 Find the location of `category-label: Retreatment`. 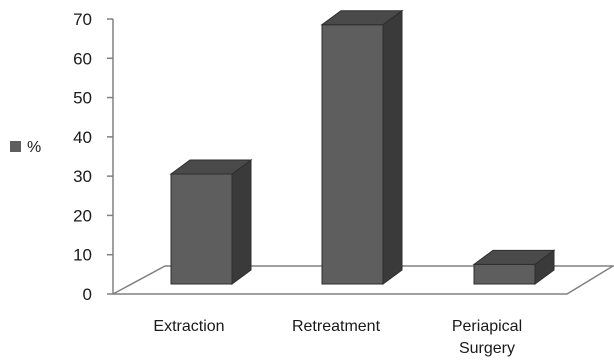

category-label: Retreatment is located at coordinates (336, 326).